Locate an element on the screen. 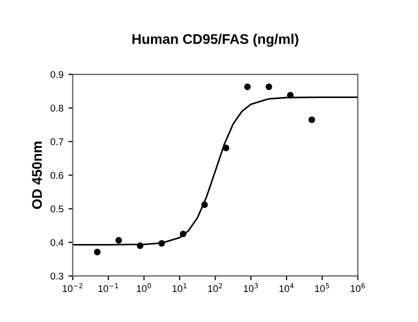 The height and width of the screenshot is (322, 418). x-tick-label: 10$^{4}$ is located at coordinates (287, 287).